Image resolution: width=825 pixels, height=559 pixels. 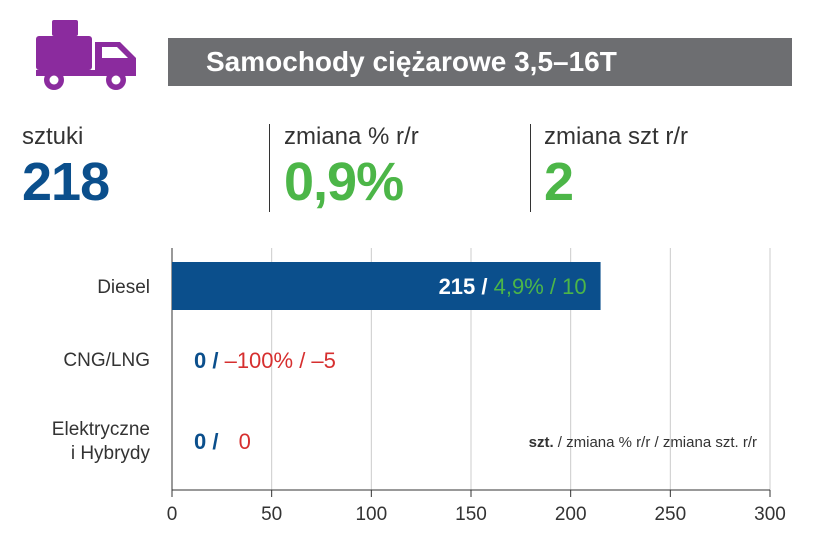 I want to click on kpi-label: sztuki, so click(x=53, y=136).